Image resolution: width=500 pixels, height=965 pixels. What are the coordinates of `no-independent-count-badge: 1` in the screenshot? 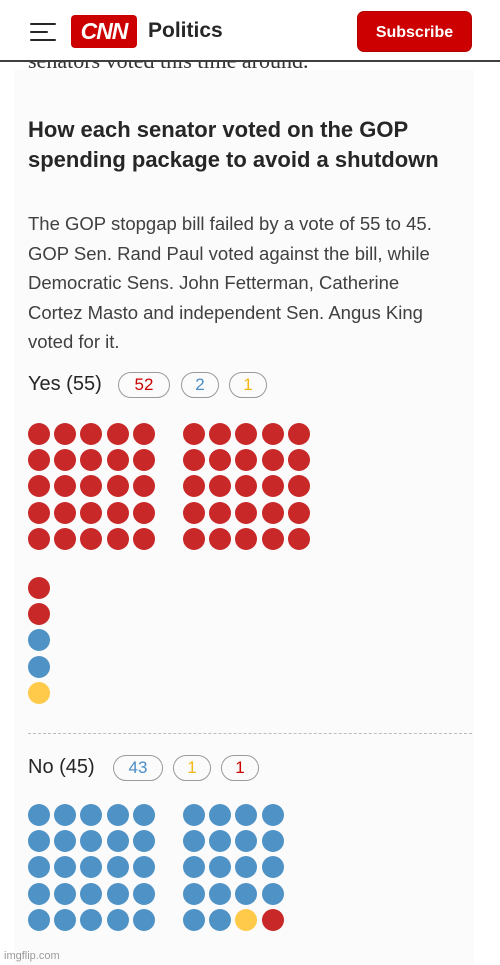 It's located at (192, 768).